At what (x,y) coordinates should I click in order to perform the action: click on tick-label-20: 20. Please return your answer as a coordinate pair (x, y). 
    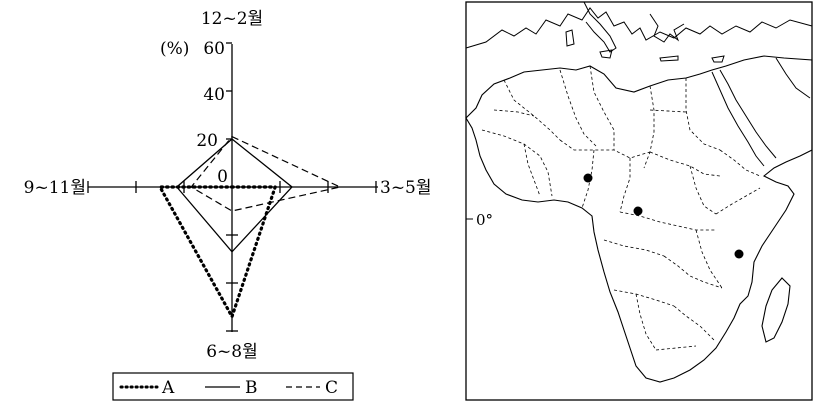
    Looking at the image, I should click on (207, 141).